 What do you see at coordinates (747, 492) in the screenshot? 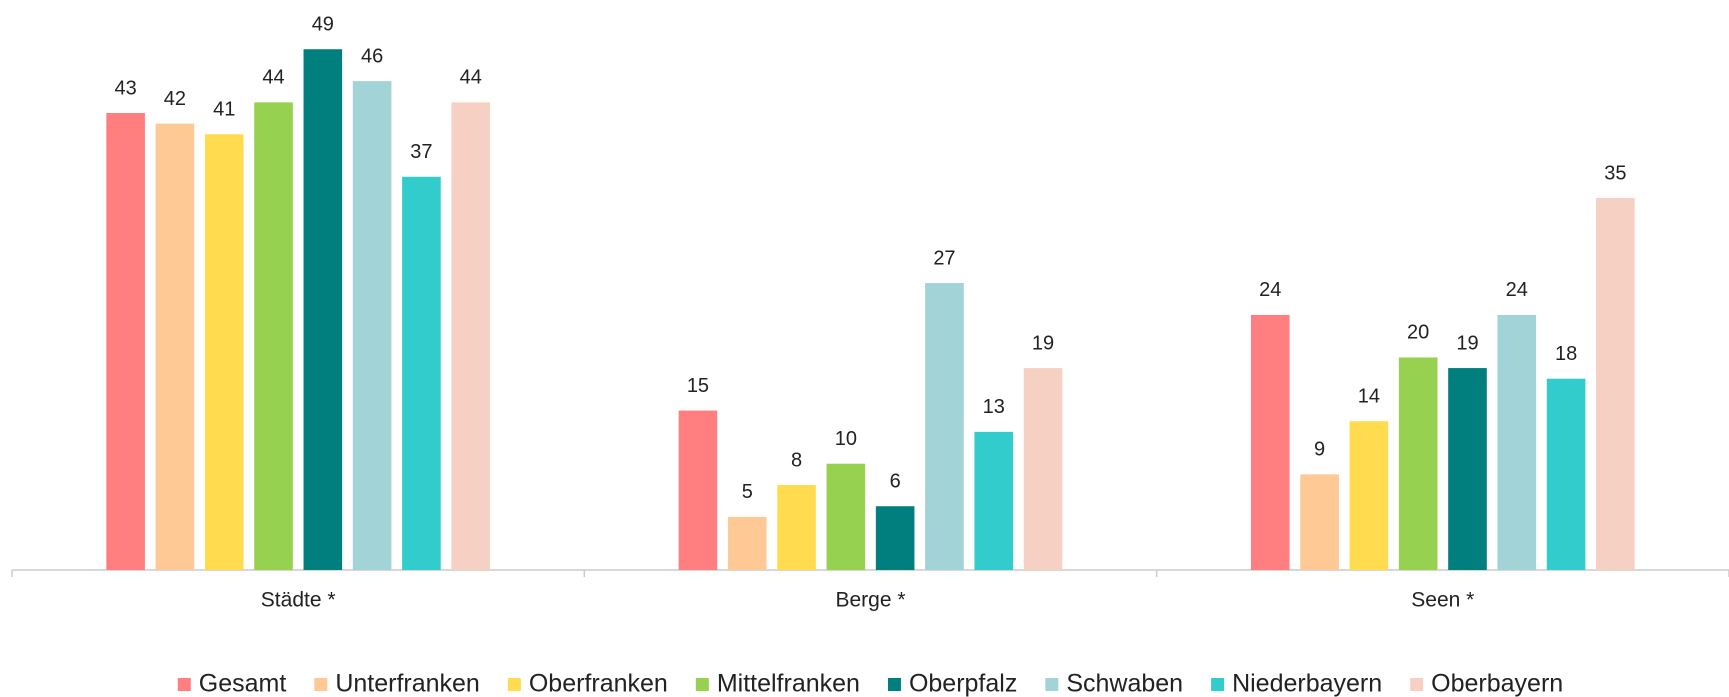
I see `value-label: 5` at bounding box center [747, 492].